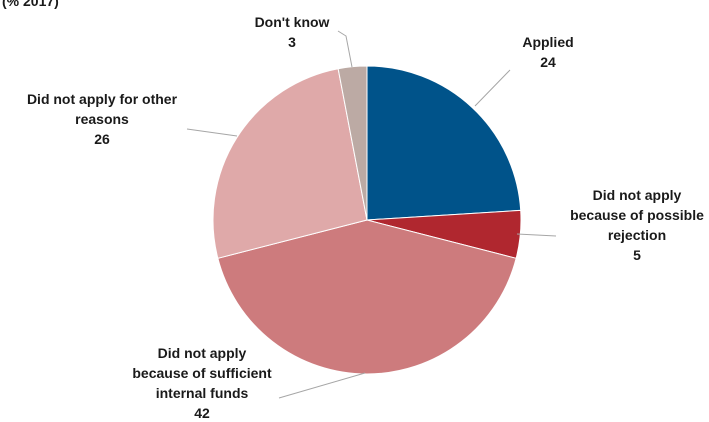  I want to click on slice-value-label: 24, so click(548, 62).